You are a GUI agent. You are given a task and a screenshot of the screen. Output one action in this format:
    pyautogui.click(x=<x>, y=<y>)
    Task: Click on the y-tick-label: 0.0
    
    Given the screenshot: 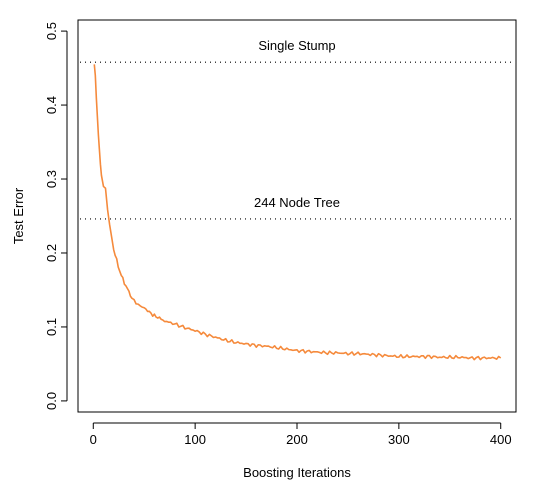 What is the action you would take?
    pyautogui.click(x=51, y=401)
    